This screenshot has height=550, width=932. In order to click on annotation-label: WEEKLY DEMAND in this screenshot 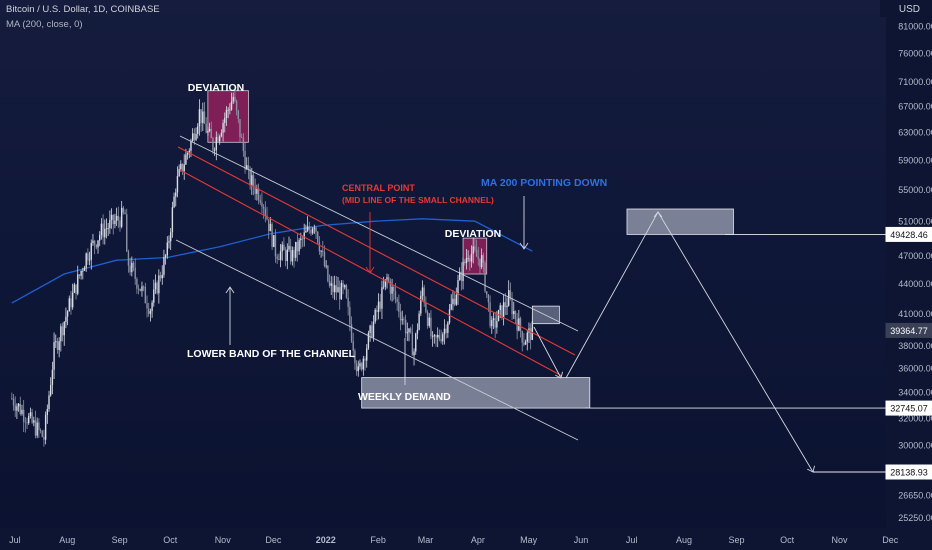, I will do `click(404, 397)`.